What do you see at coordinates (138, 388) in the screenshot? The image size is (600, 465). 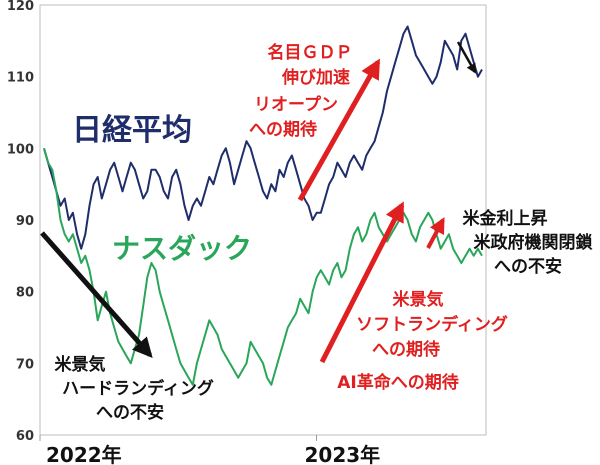 I see `annotation-hard-line-2: ハードランディング` at bounding box center [138, 388].